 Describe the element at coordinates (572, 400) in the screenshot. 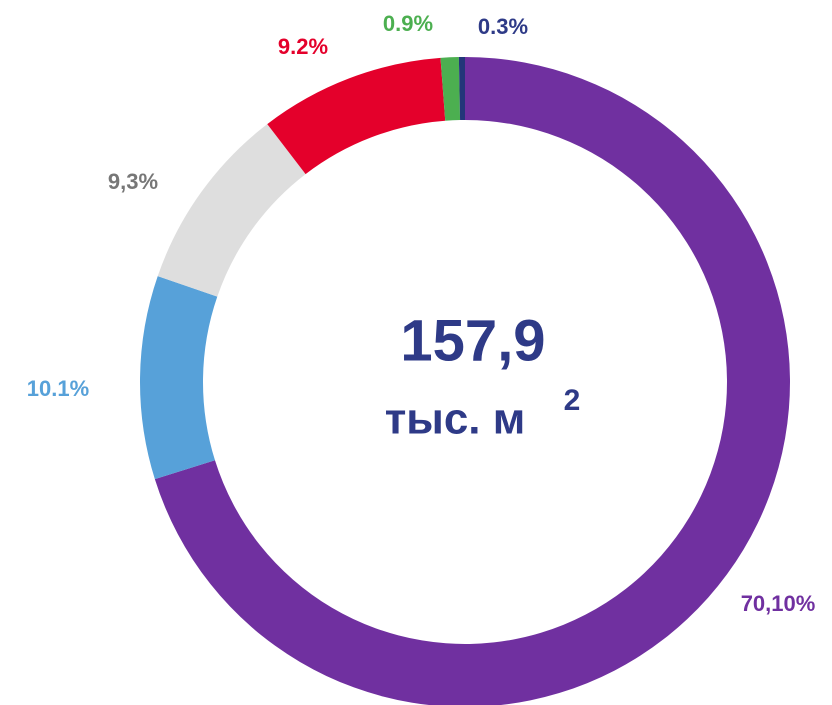

I see `center-unit-superscript: 2` at that location.